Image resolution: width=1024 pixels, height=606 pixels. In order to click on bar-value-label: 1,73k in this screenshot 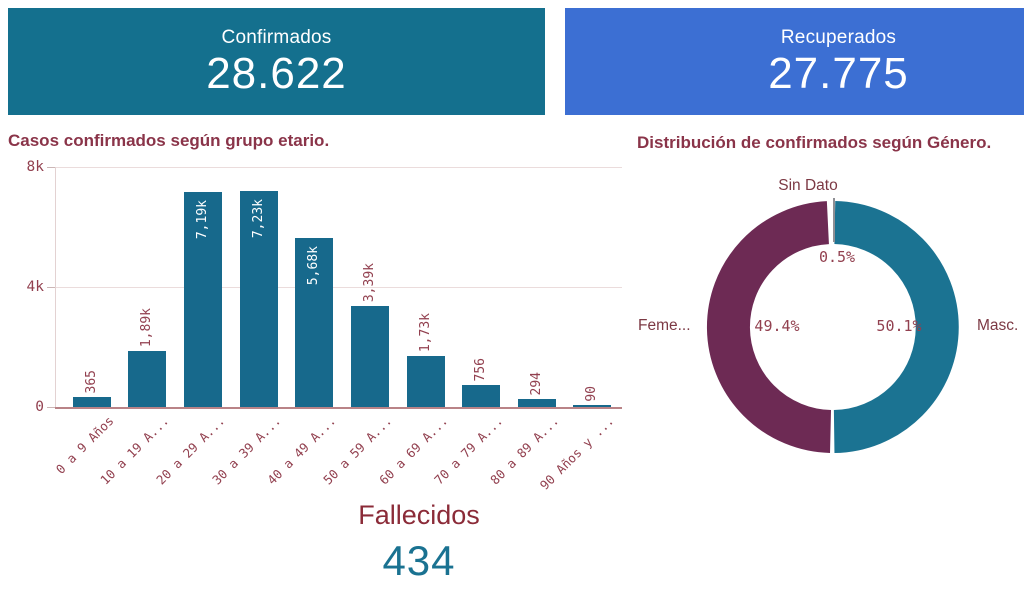, I will do `click(425, 332)`.